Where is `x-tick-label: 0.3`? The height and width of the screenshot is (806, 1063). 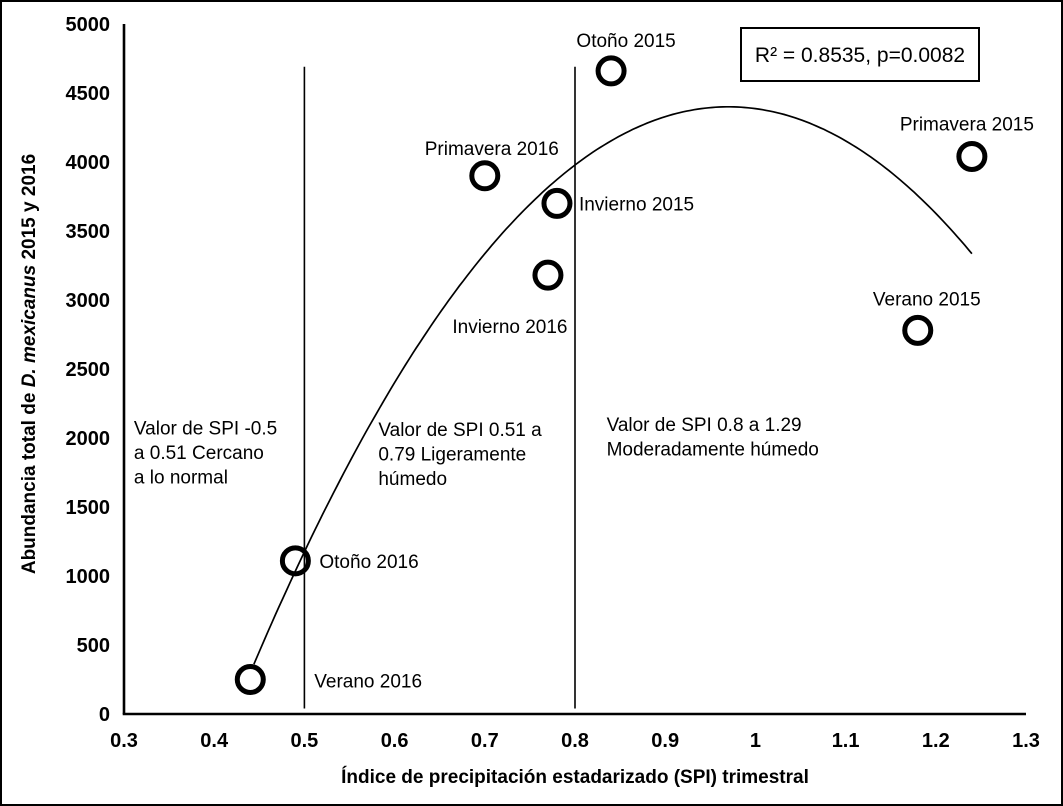 x-tick-label: 0.3 is located at coordinates (124, 741).